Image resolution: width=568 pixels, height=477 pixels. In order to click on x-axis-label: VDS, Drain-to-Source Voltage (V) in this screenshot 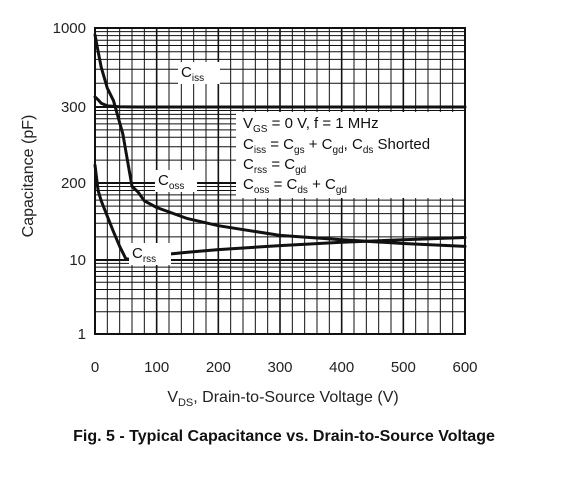, I will do `click(282, 399)`.